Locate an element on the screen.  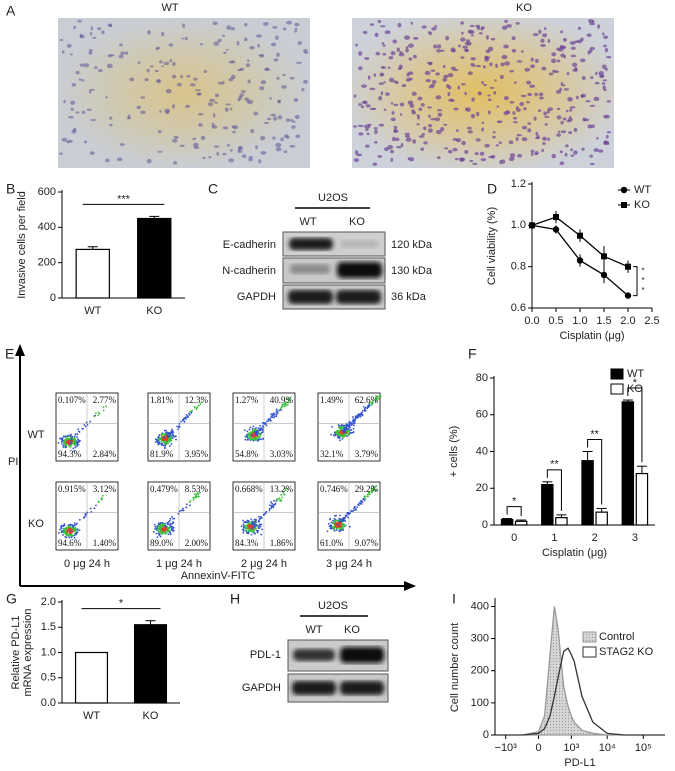
significance: * is located at coordinates (642, 271).